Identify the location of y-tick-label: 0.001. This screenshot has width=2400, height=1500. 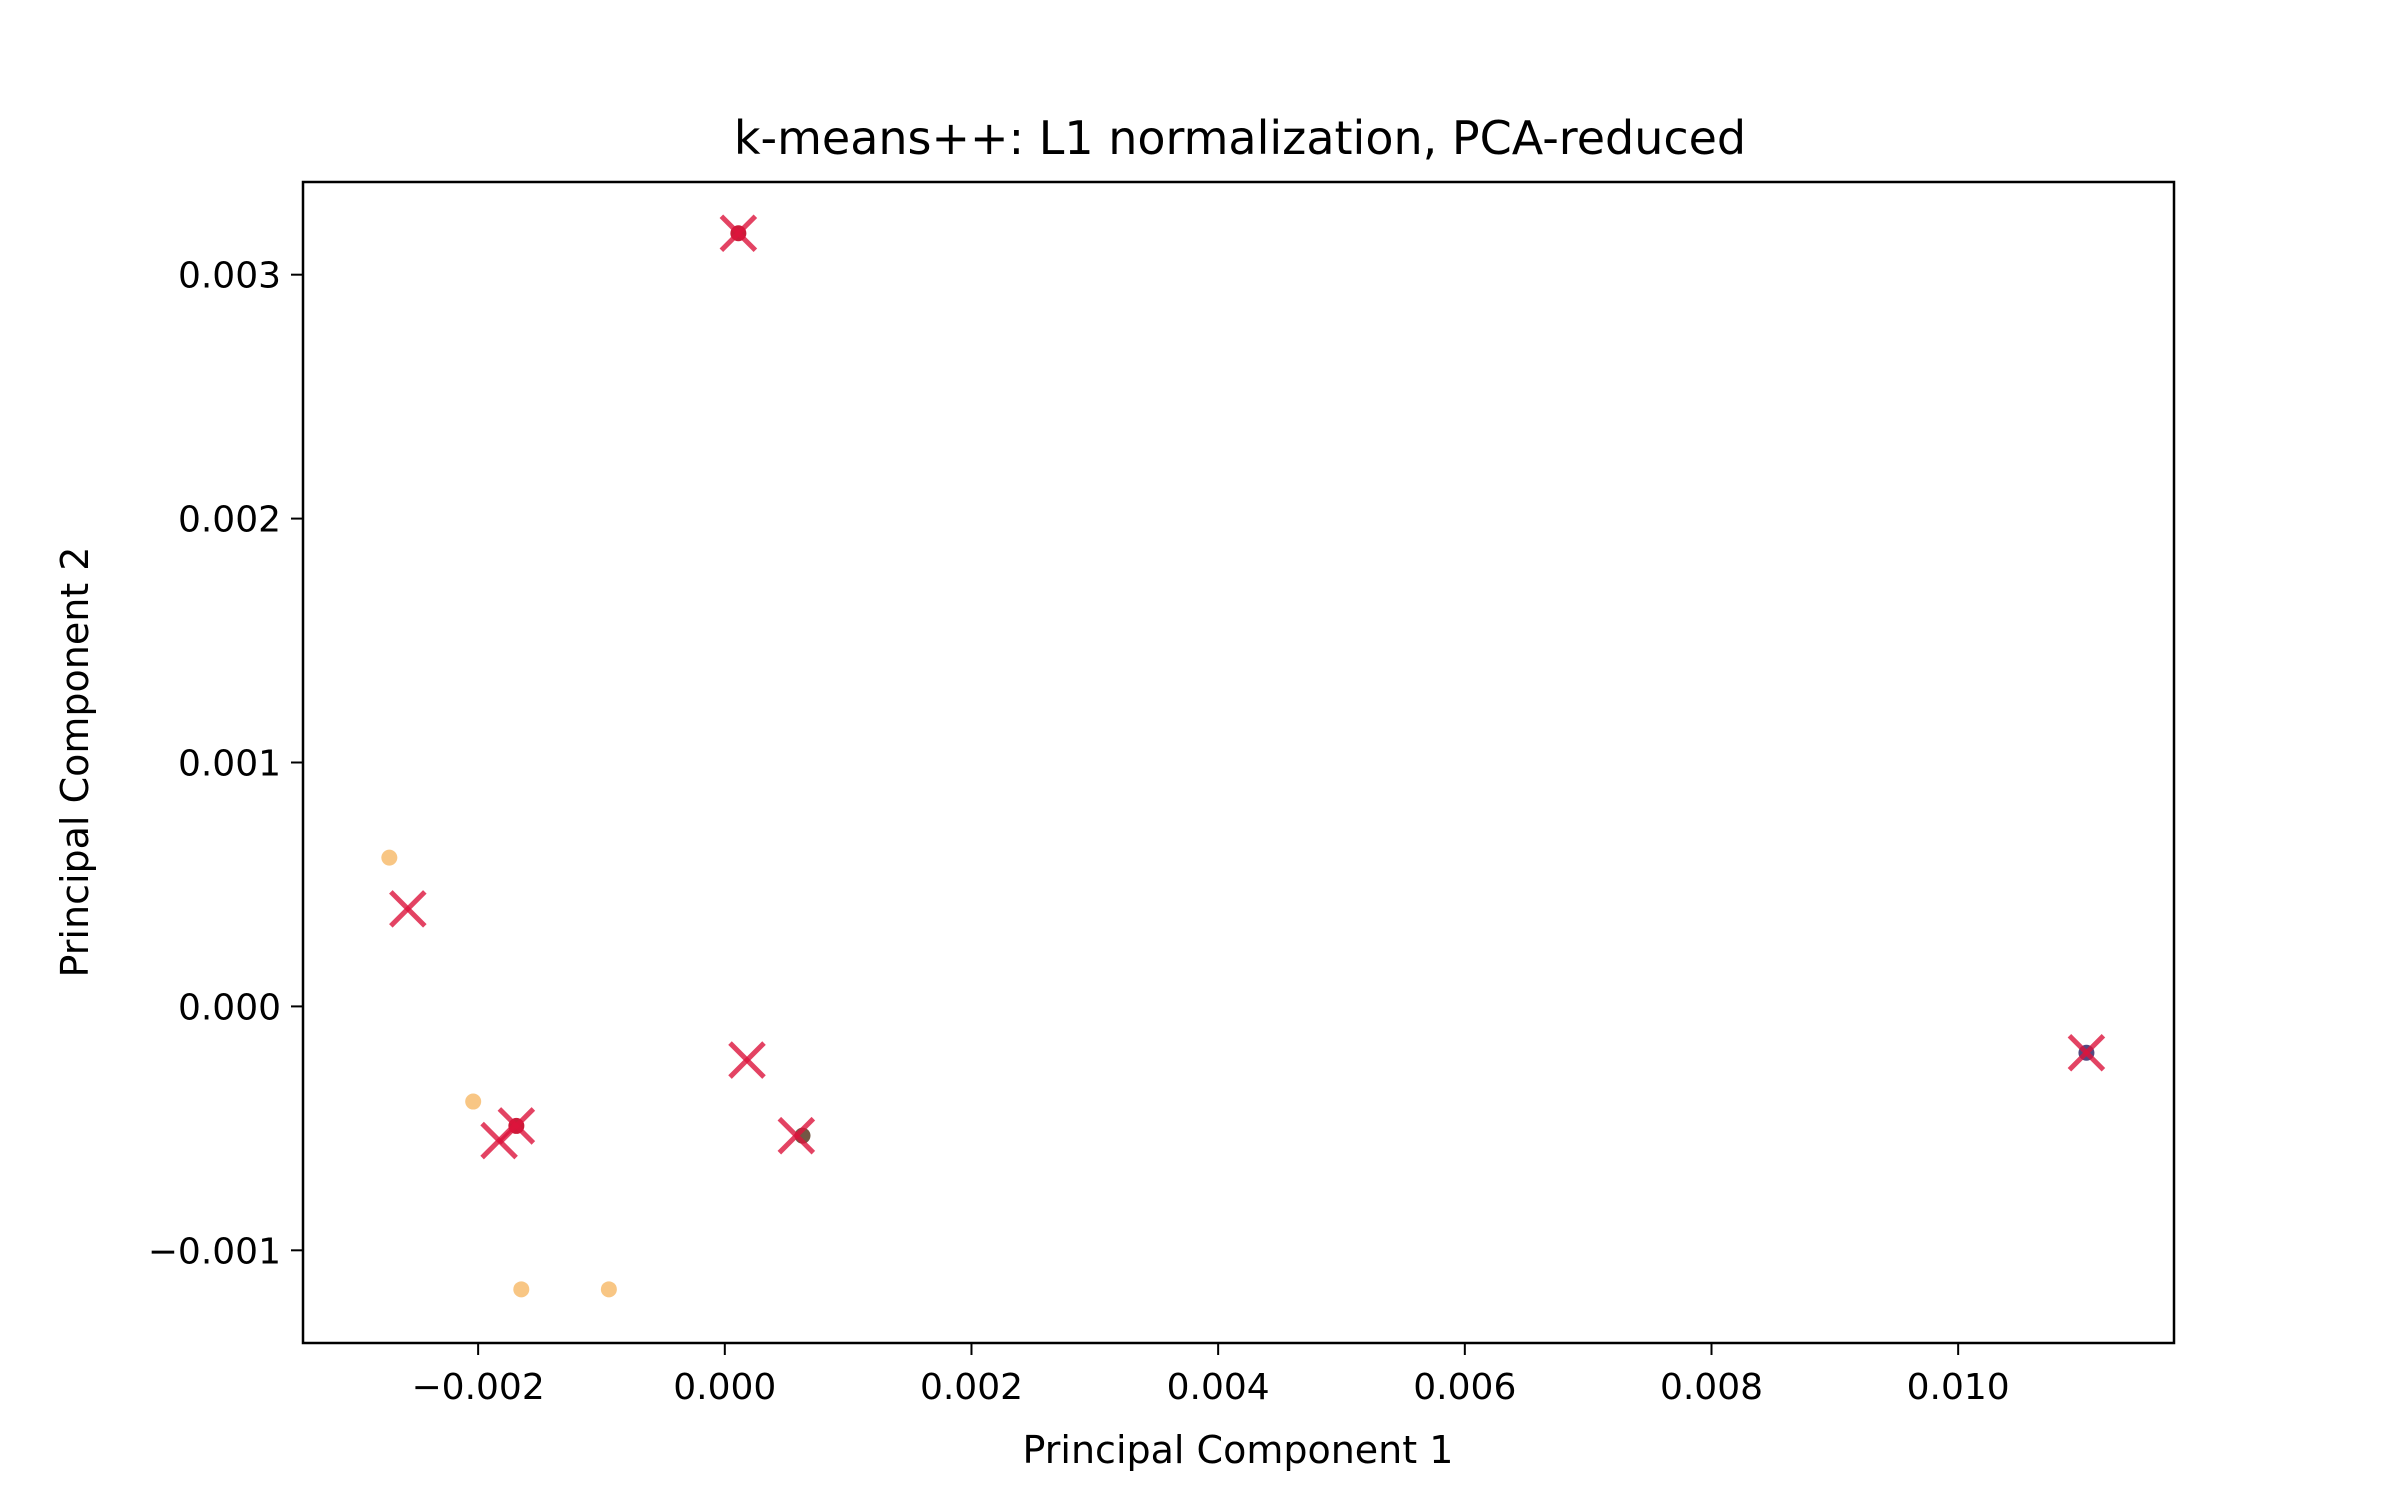
(229, 764).